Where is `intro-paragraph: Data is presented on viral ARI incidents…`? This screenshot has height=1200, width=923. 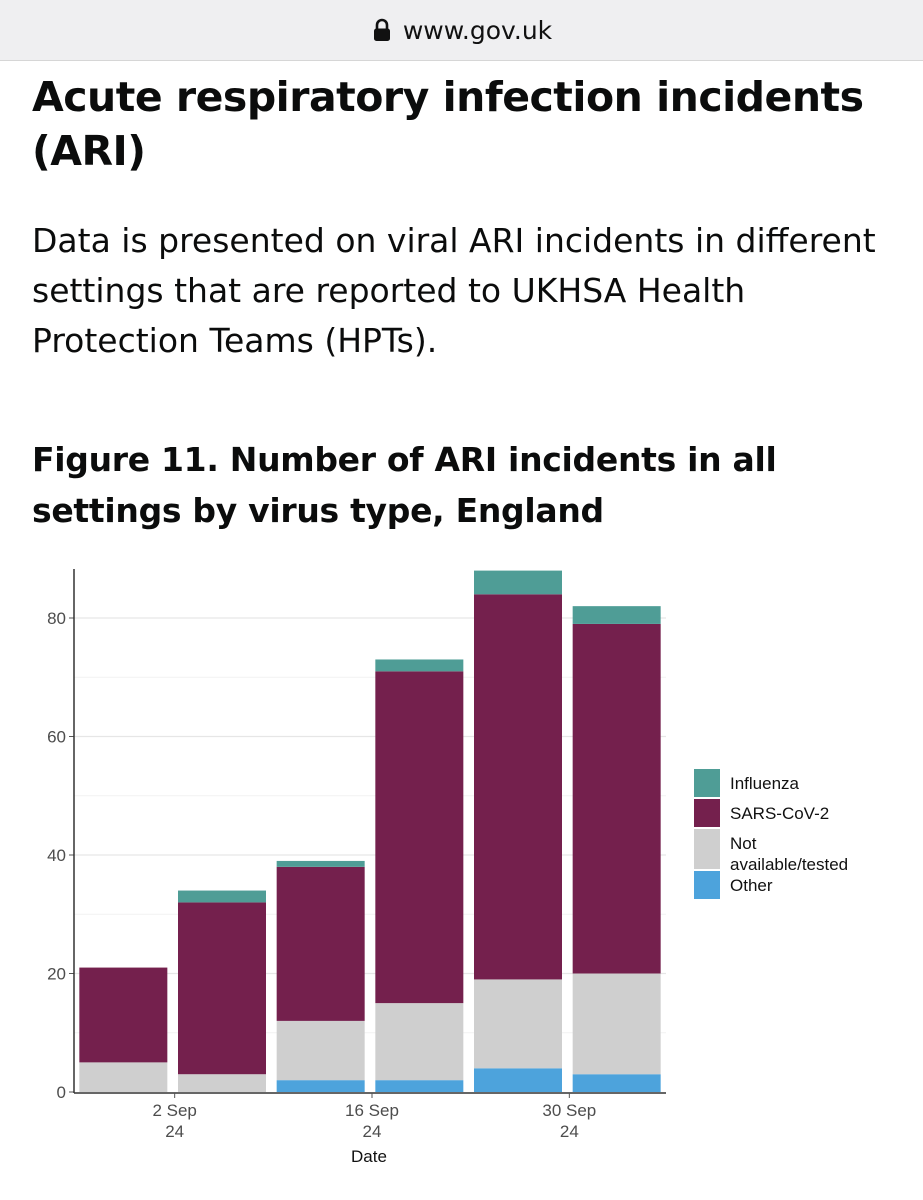
intro-paragraph: Data is presented on viral ARI incidents… is located at coordinates (454, 290).